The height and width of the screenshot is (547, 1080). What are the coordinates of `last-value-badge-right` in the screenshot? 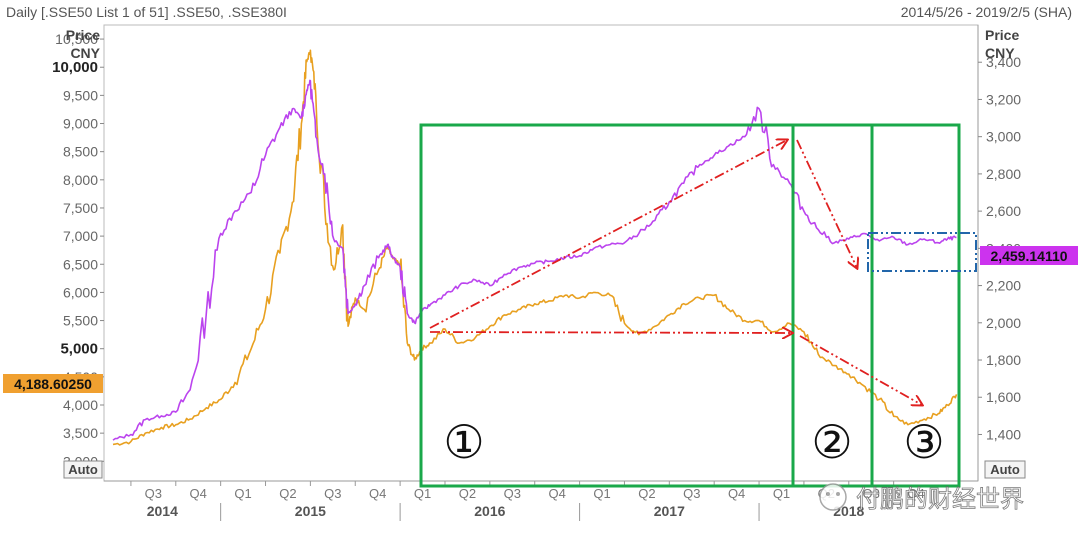 It's located at (1029, 255).